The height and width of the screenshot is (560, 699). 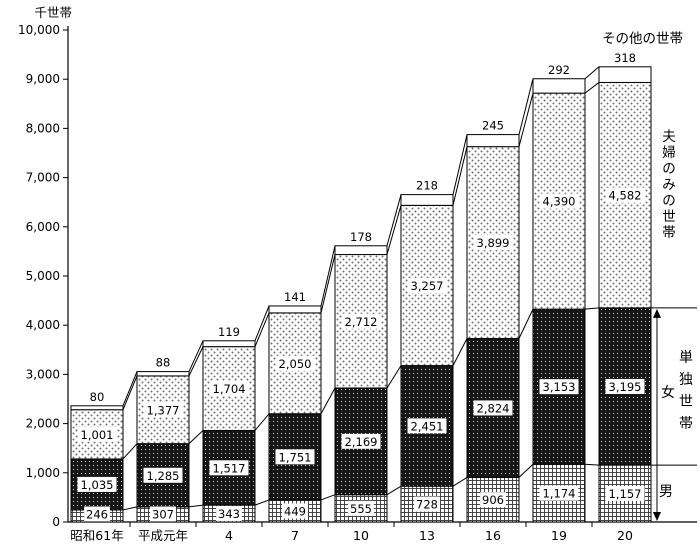 What do you see at coordinates (295, 535) in the screenshot?
I see `x-category-label: 7` at bounding box center [295, 535].